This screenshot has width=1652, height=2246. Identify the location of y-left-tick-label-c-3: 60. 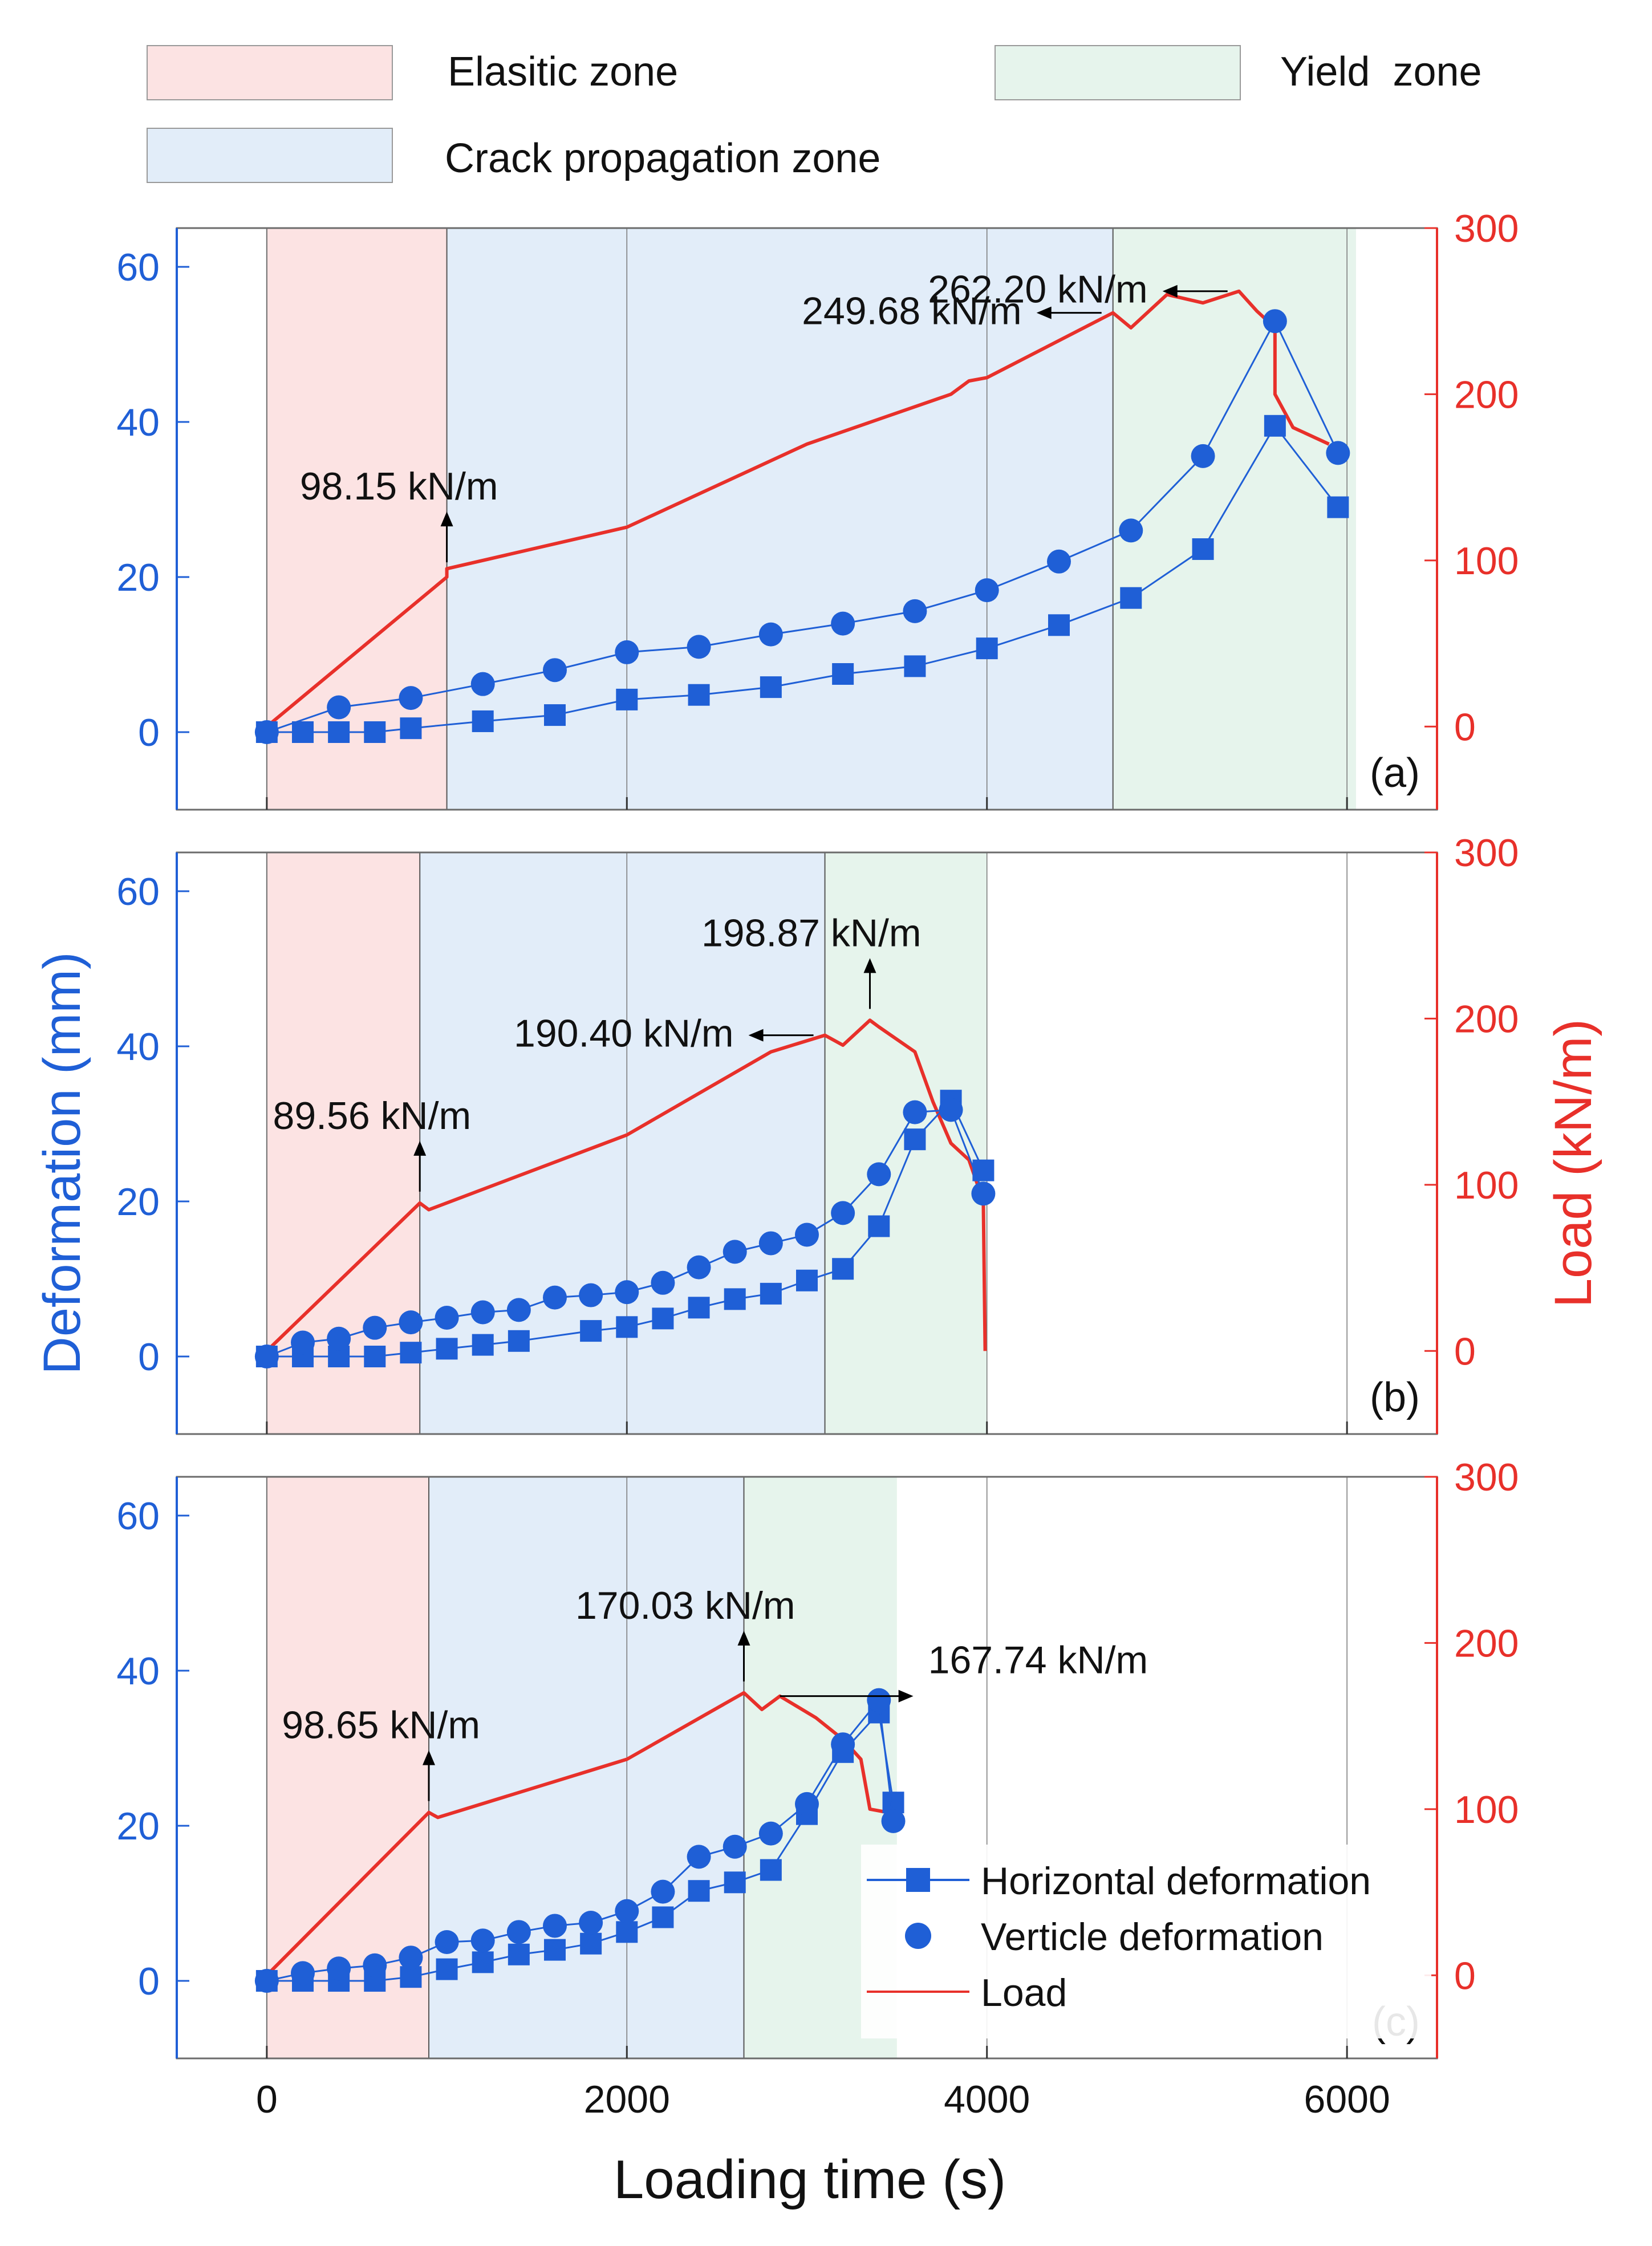
(138, 1516).